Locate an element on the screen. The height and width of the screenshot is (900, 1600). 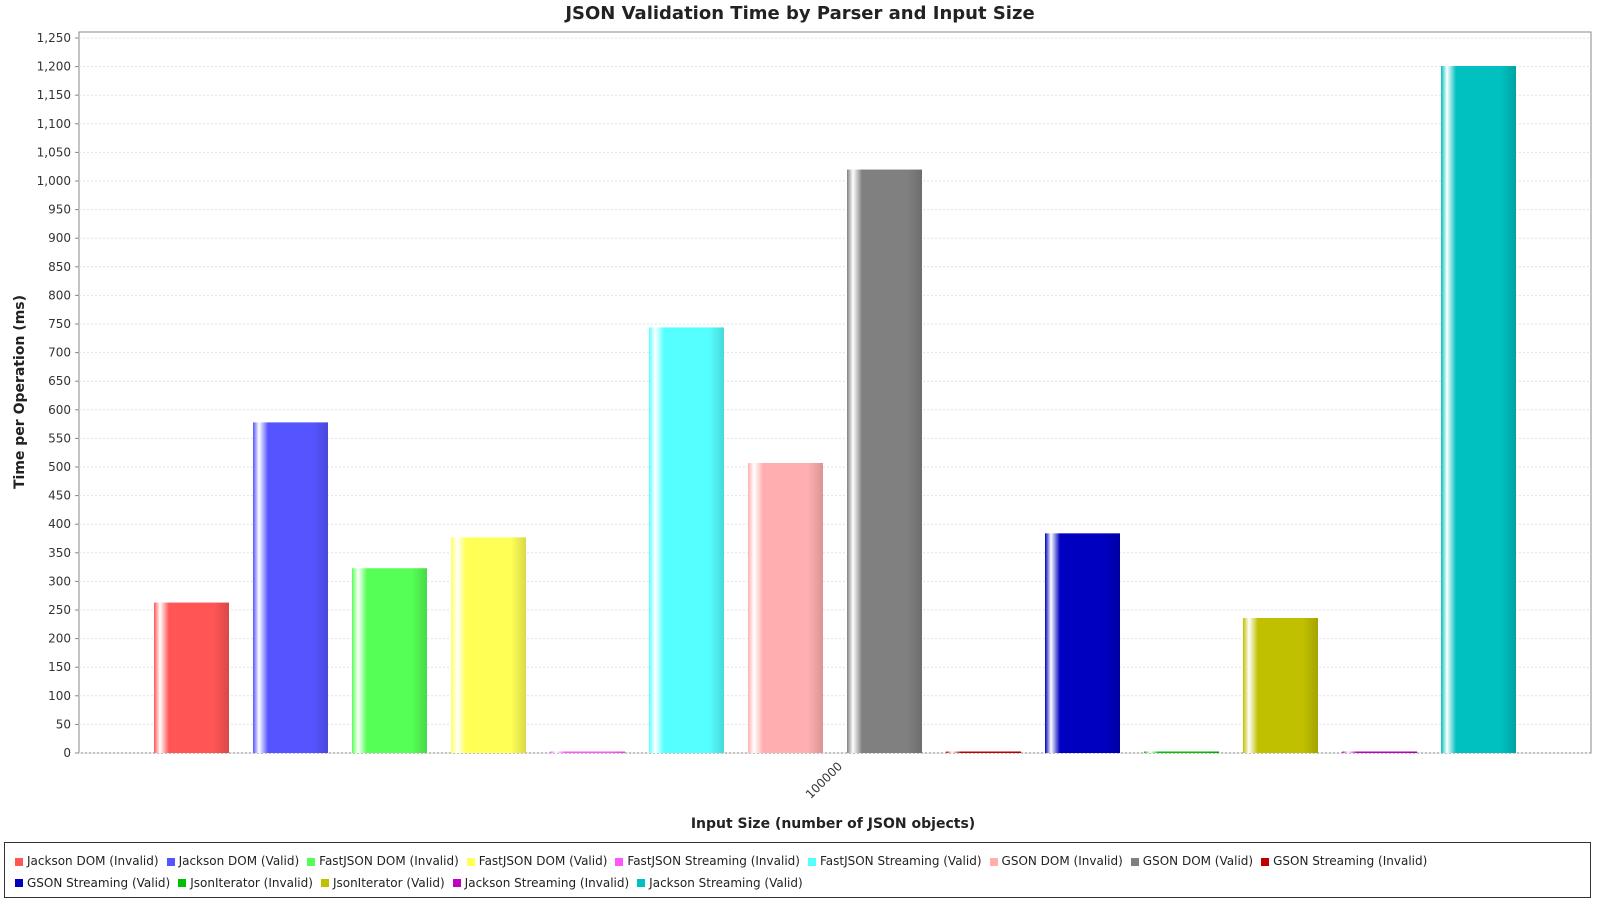
legend-label: GSON DOM (Valid) is located at coordinates (1198, 861).